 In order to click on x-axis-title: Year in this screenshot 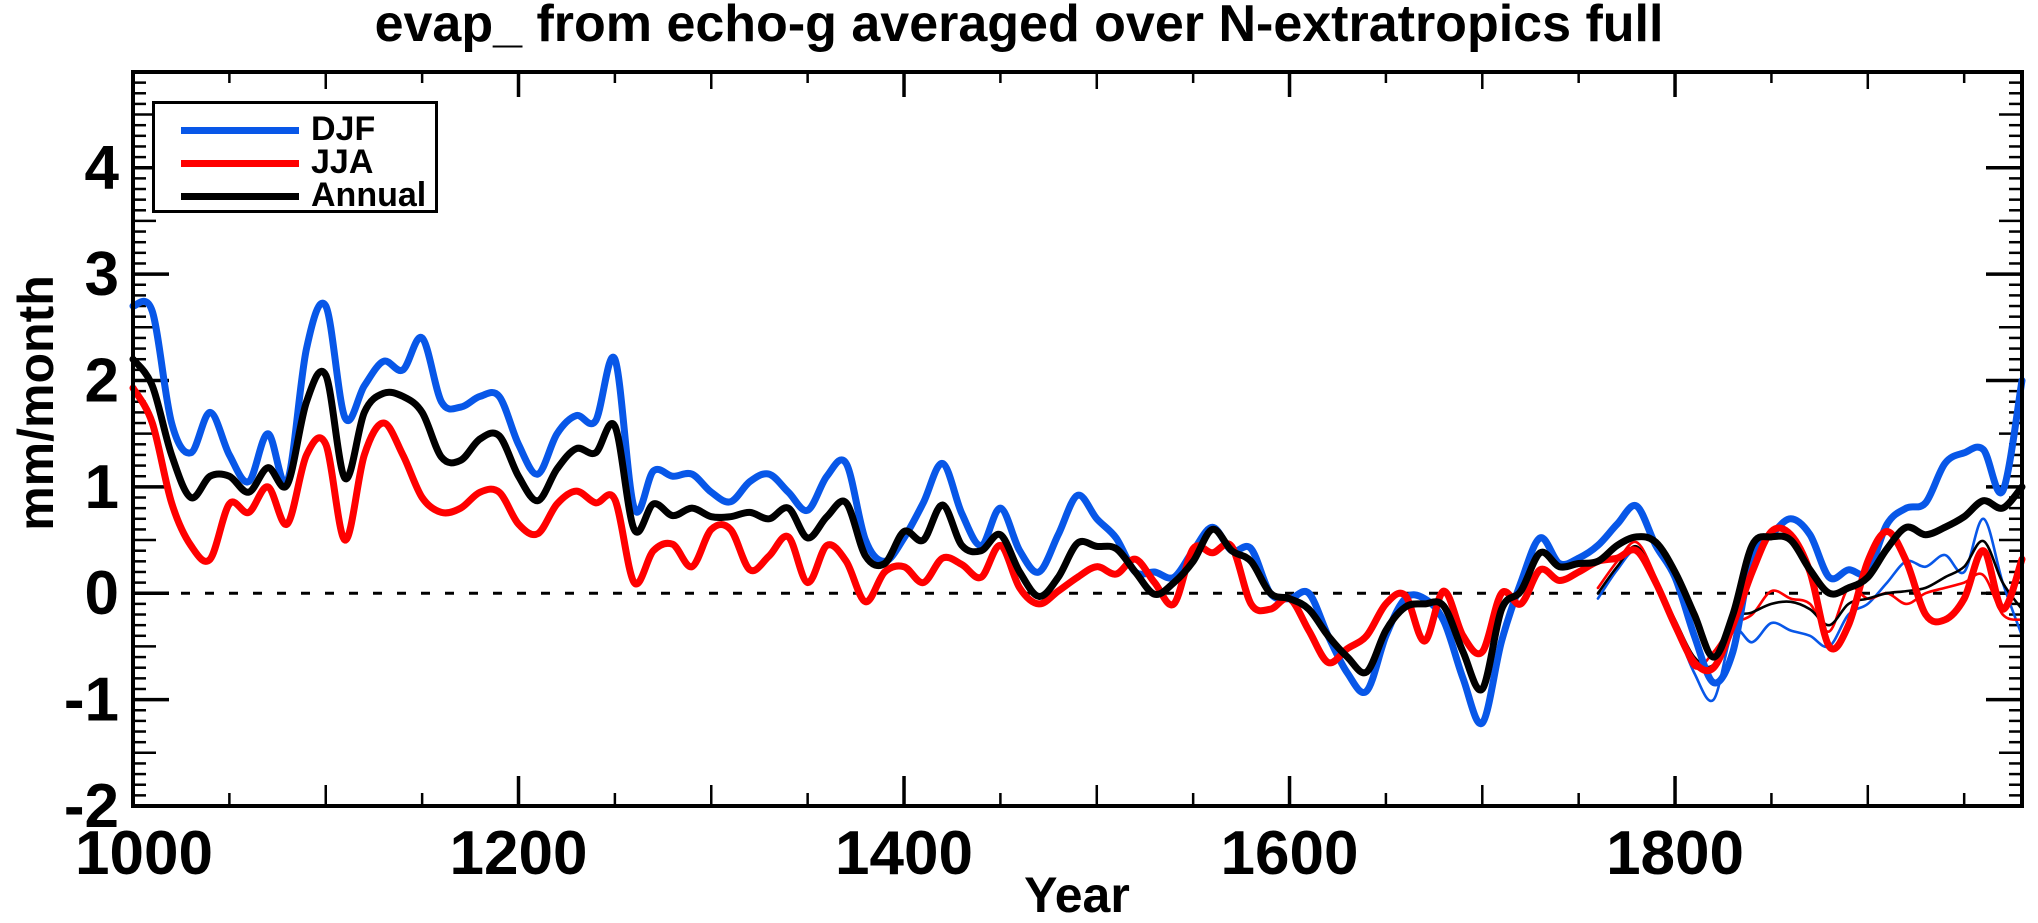, I will do `click(1077, 895)`.